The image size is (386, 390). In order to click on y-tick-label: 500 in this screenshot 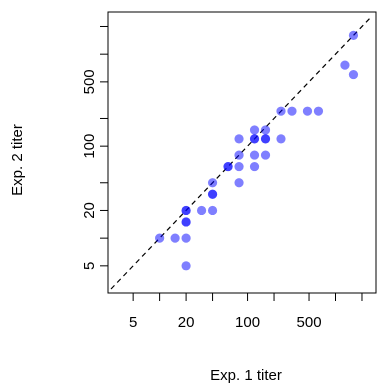, I will do `click(89, 81)`.